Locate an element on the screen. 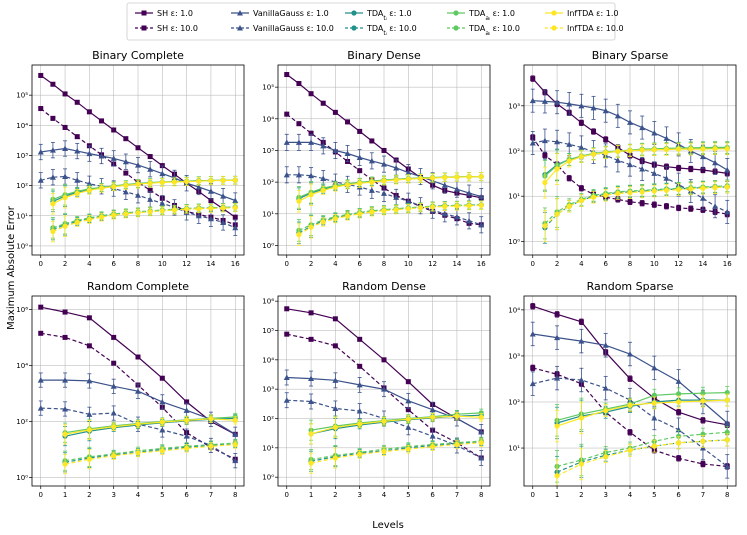  legend-frame is located at coordinates (371, 21).